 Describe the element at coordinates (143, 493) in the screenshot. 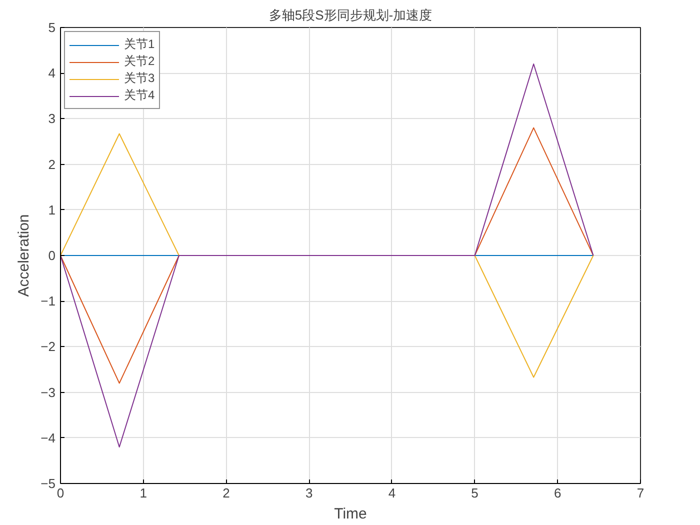

I see `x-tick-label: 1` at that location.